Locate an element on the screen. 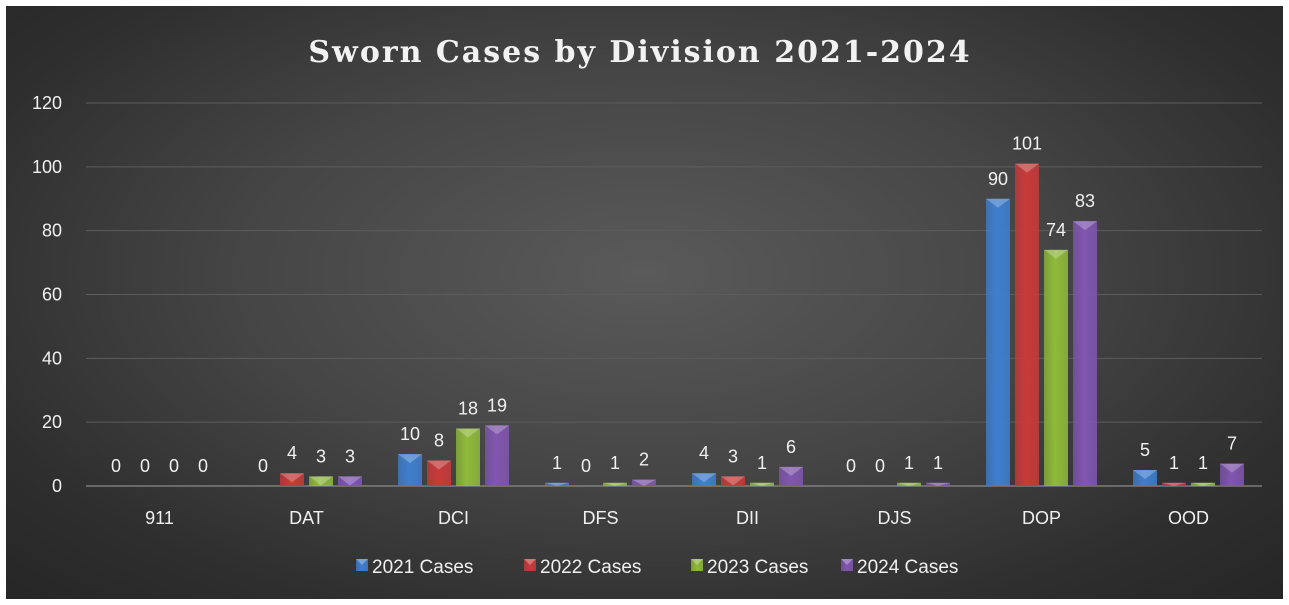  x-axis: 911 DAT DCI DFS DII DJS DOP OOD is located at coordinates (677, 518).